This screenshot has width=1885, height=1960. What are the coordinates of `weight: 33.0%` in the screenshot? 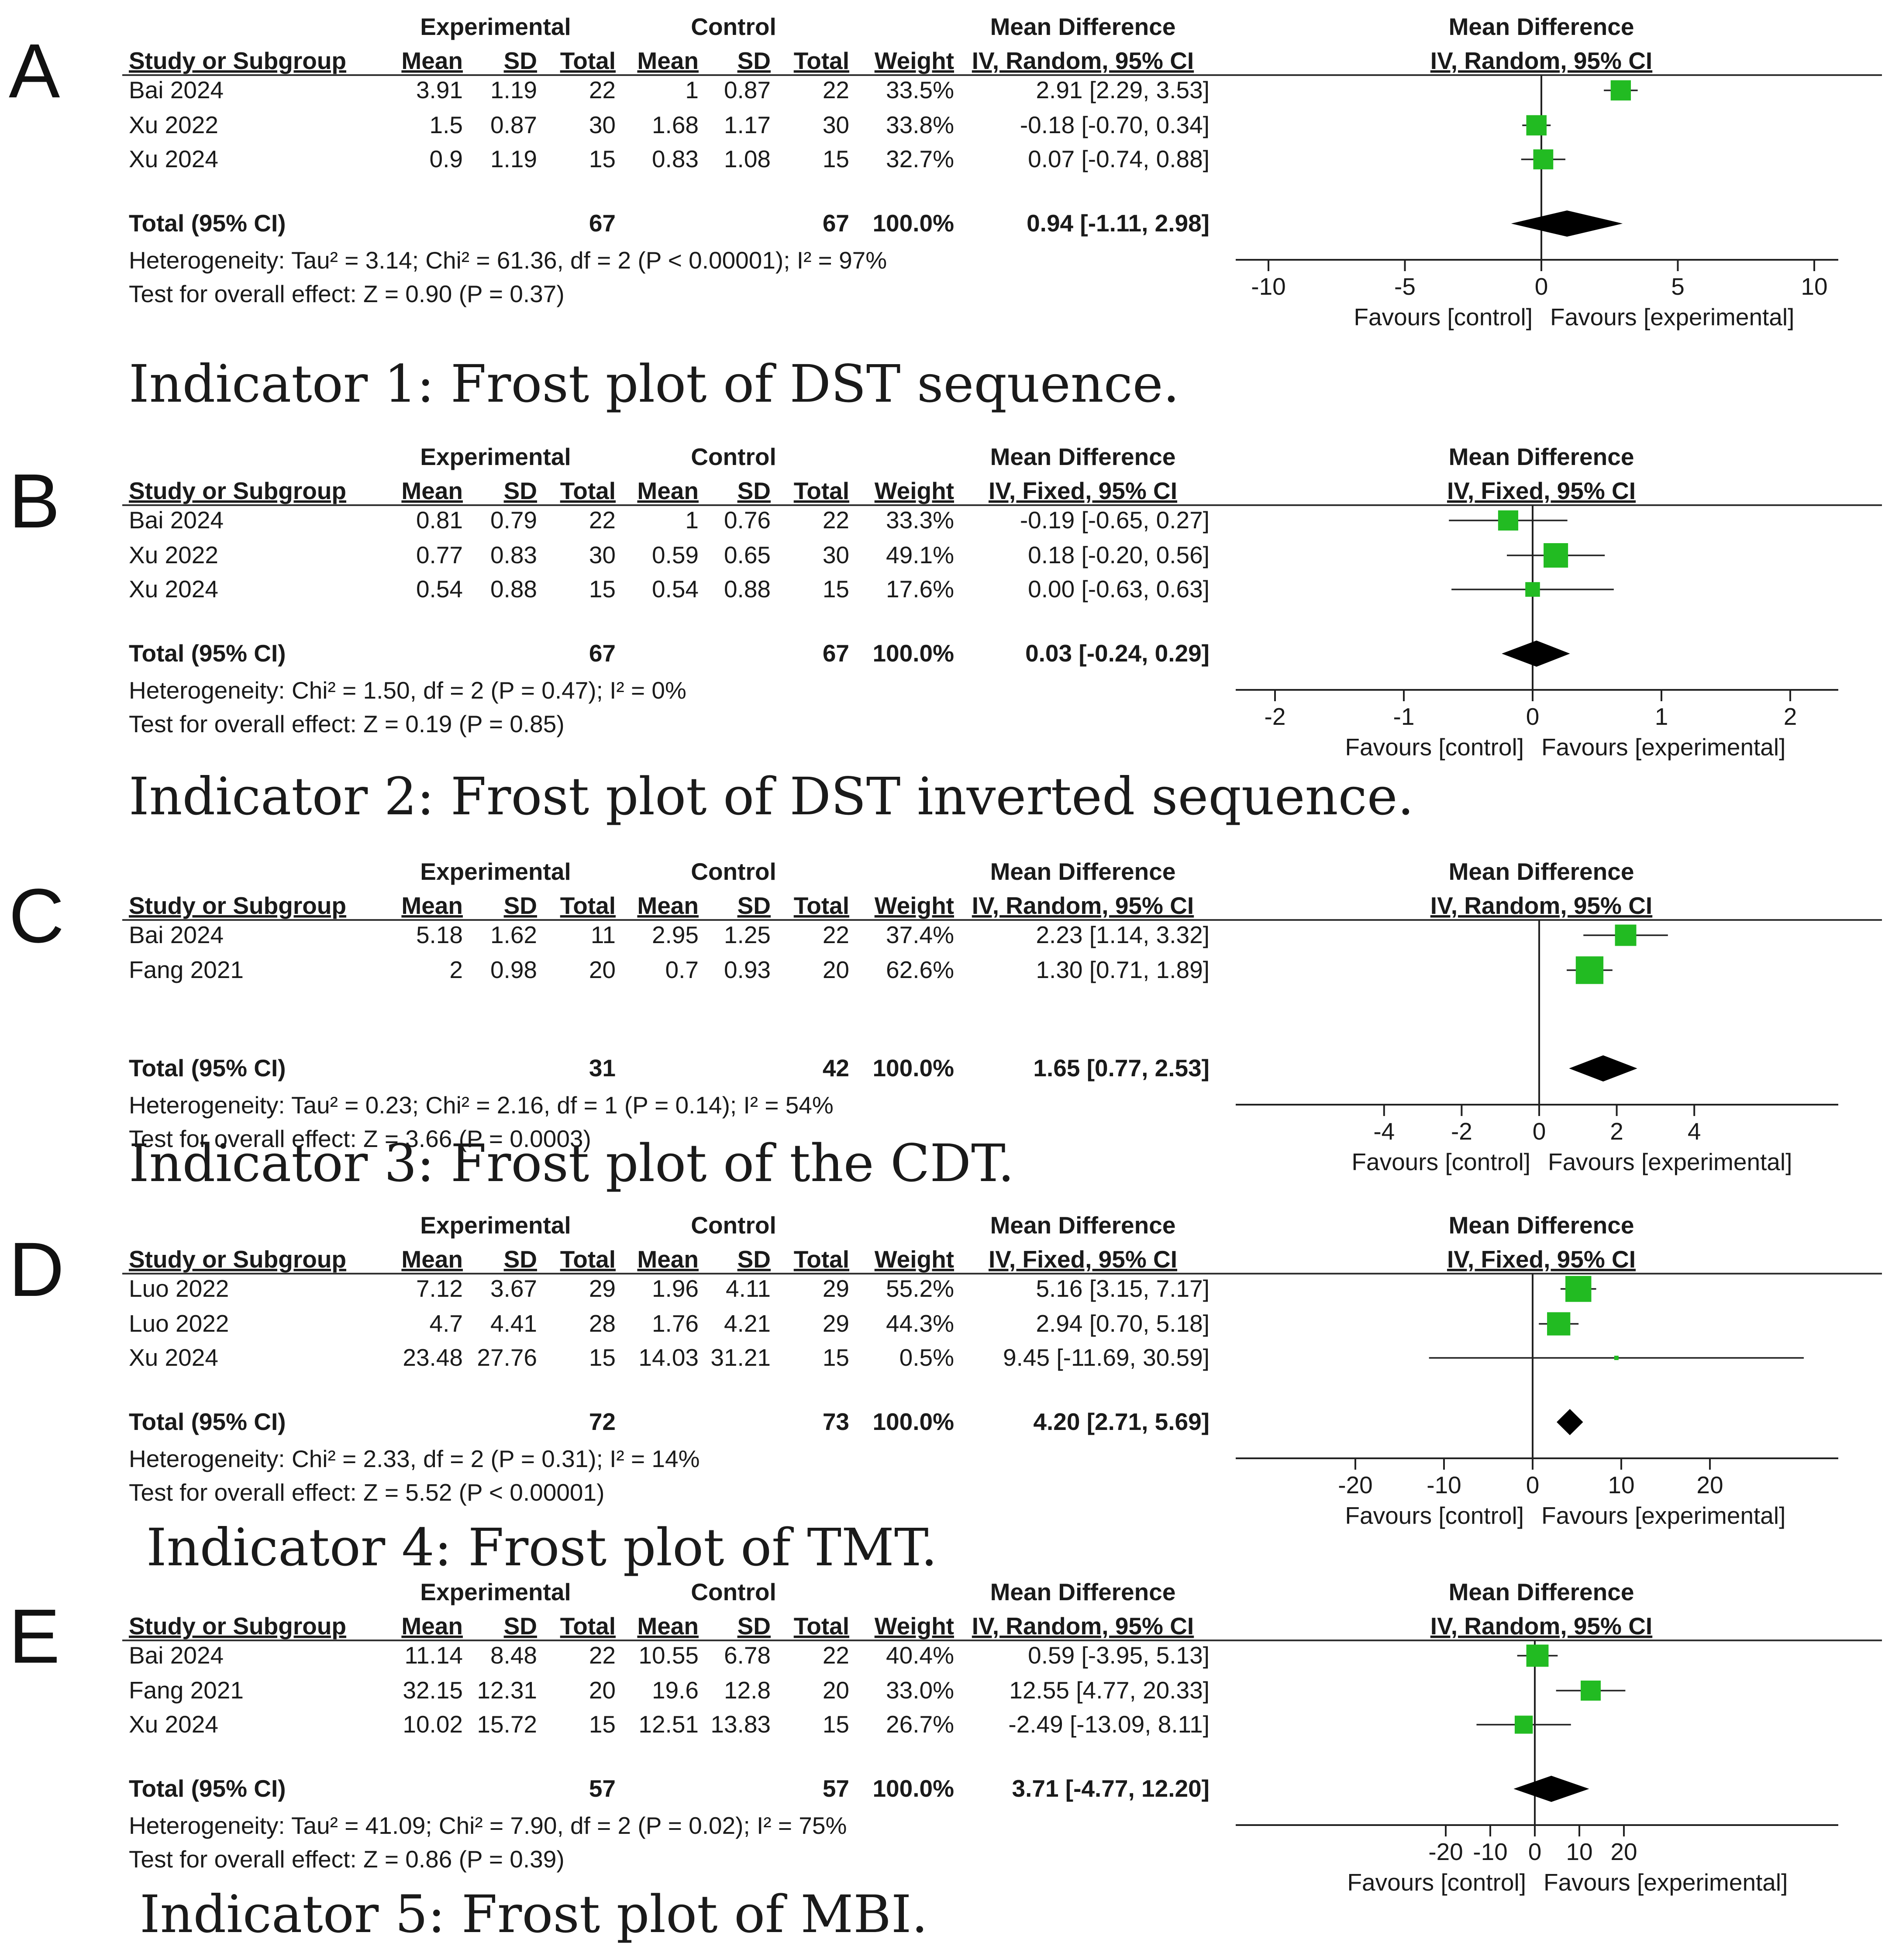 It's located at (920, 1690).